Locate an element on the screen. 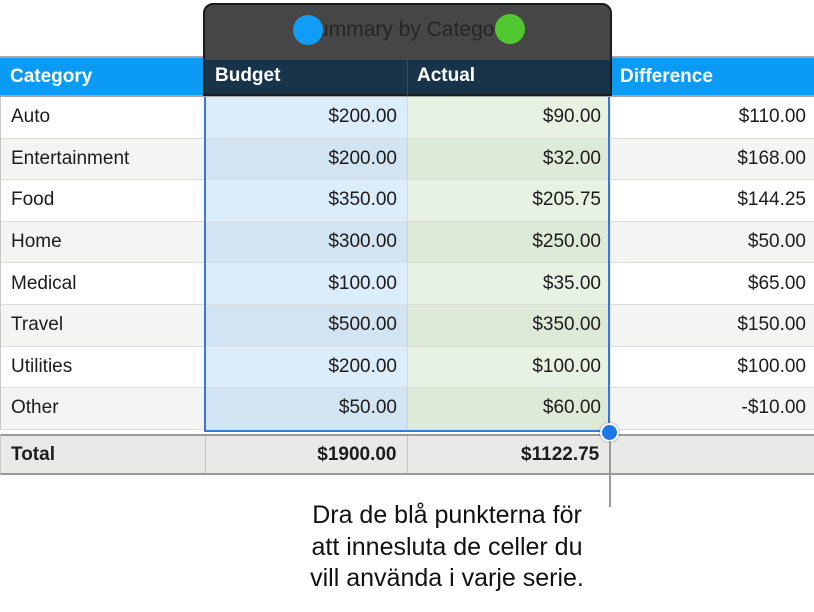 The image size is (814, 612). cell-actual: $32.00 is located at coordinates (509, 159).